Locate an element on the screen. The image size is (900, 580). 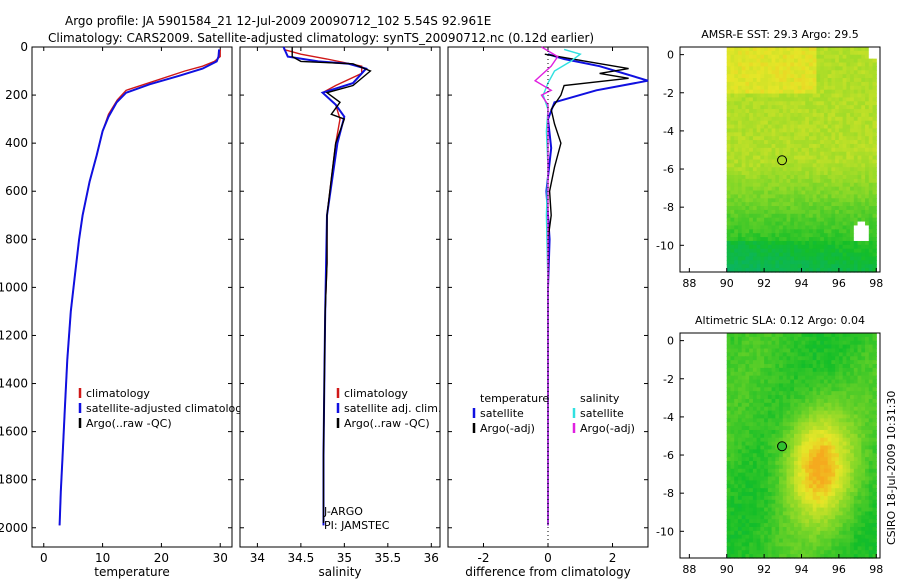
x-tick-label: 90 is located at coordinates (727, 569).